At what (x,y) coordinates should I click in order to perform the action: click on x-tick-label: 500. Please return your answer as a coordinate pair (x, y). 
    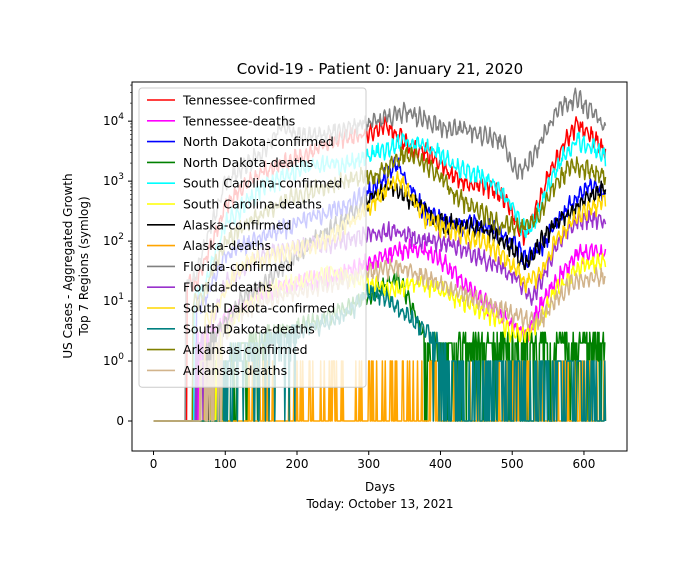
    Looking at the image, I should click on (512, 464).